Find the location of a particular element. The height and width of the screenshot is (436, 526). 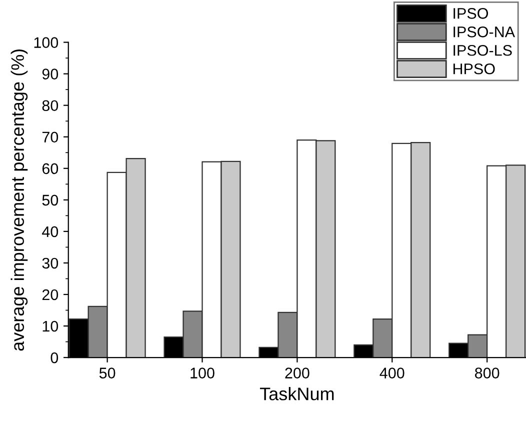

x-tick-label: 200 is located at coordinates (297, 373).